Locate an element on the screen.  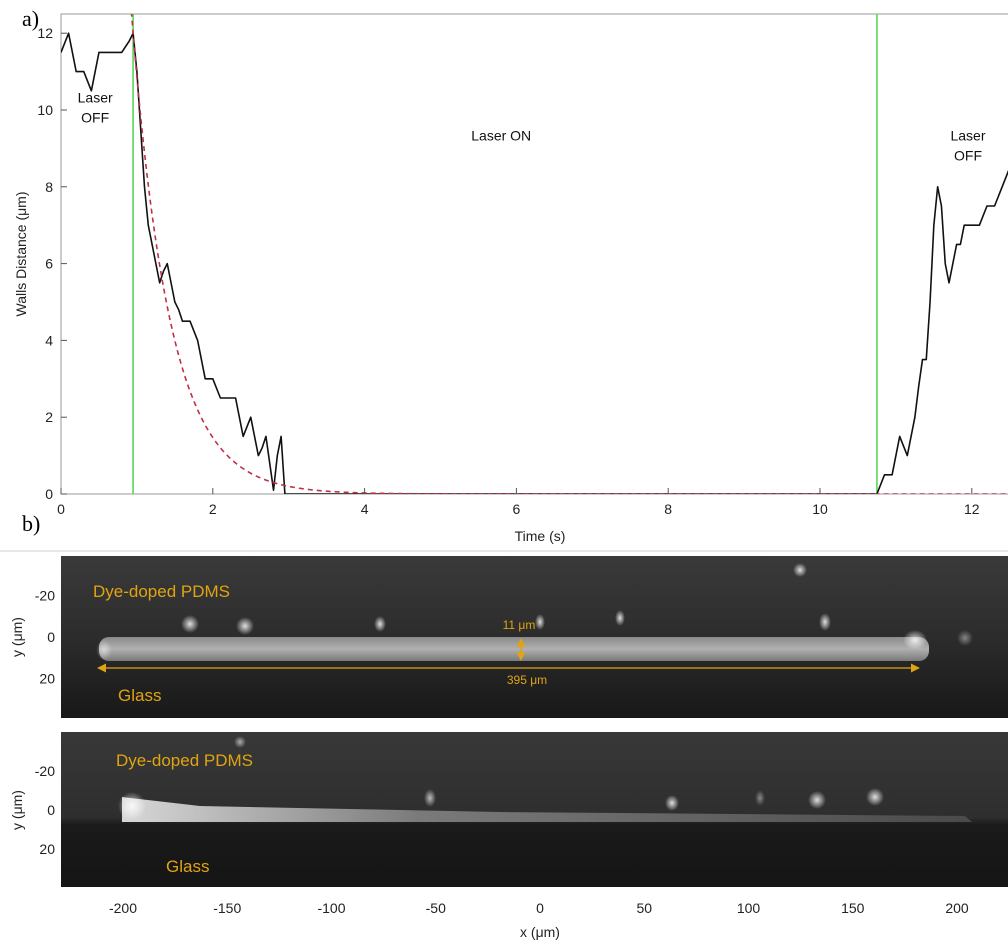
y-tick-label: 6 is located at coordinates (49, 264).